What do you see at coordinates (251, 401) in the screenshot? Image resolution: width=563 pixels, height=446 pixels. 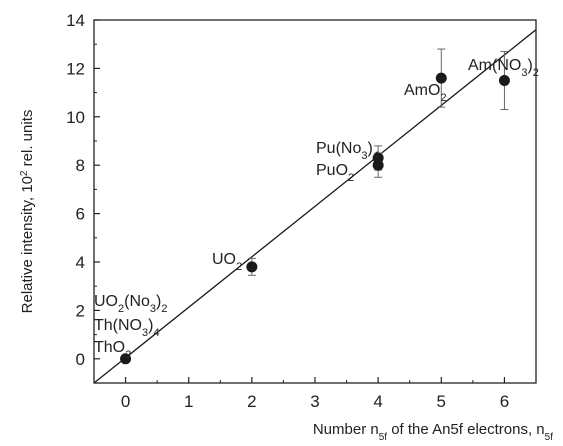 I see `x-tick-label: 2` at bounding box center [251, 401].